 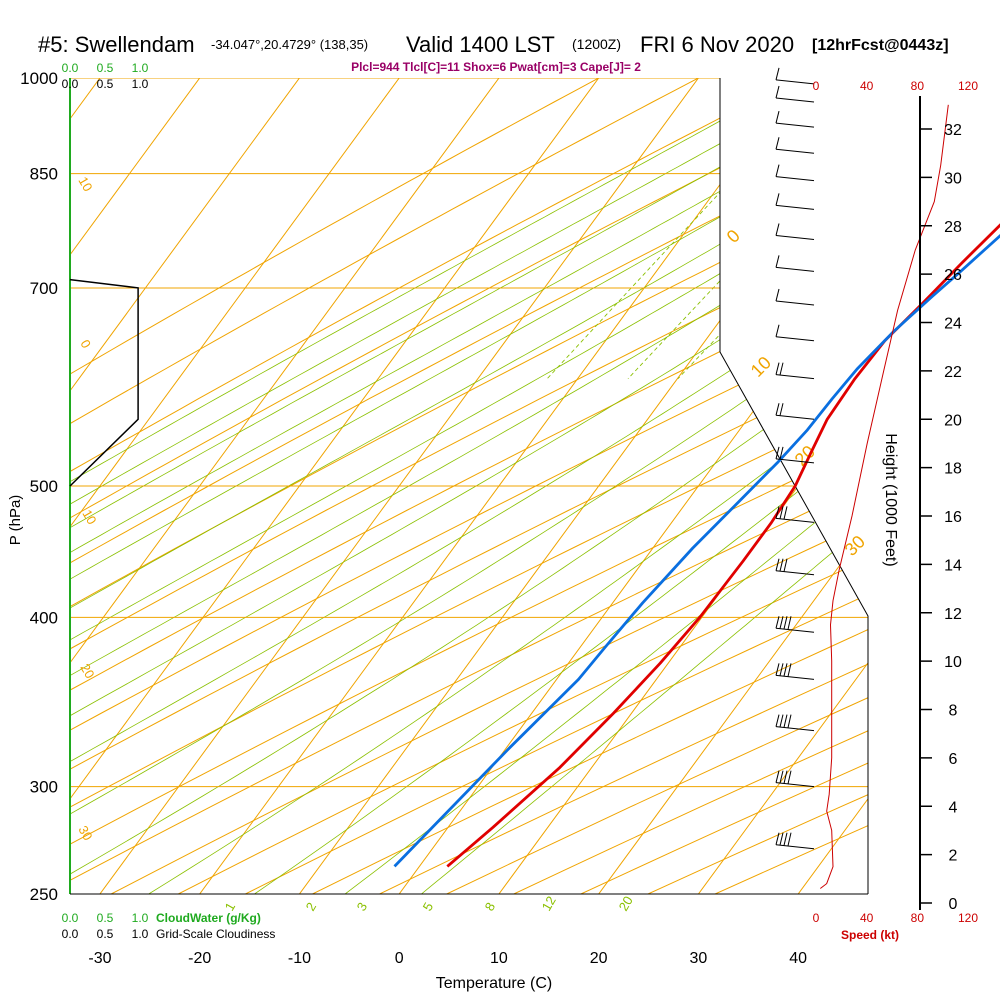 I want to click on height-tick-label: 22, so click(x=953, y=372).